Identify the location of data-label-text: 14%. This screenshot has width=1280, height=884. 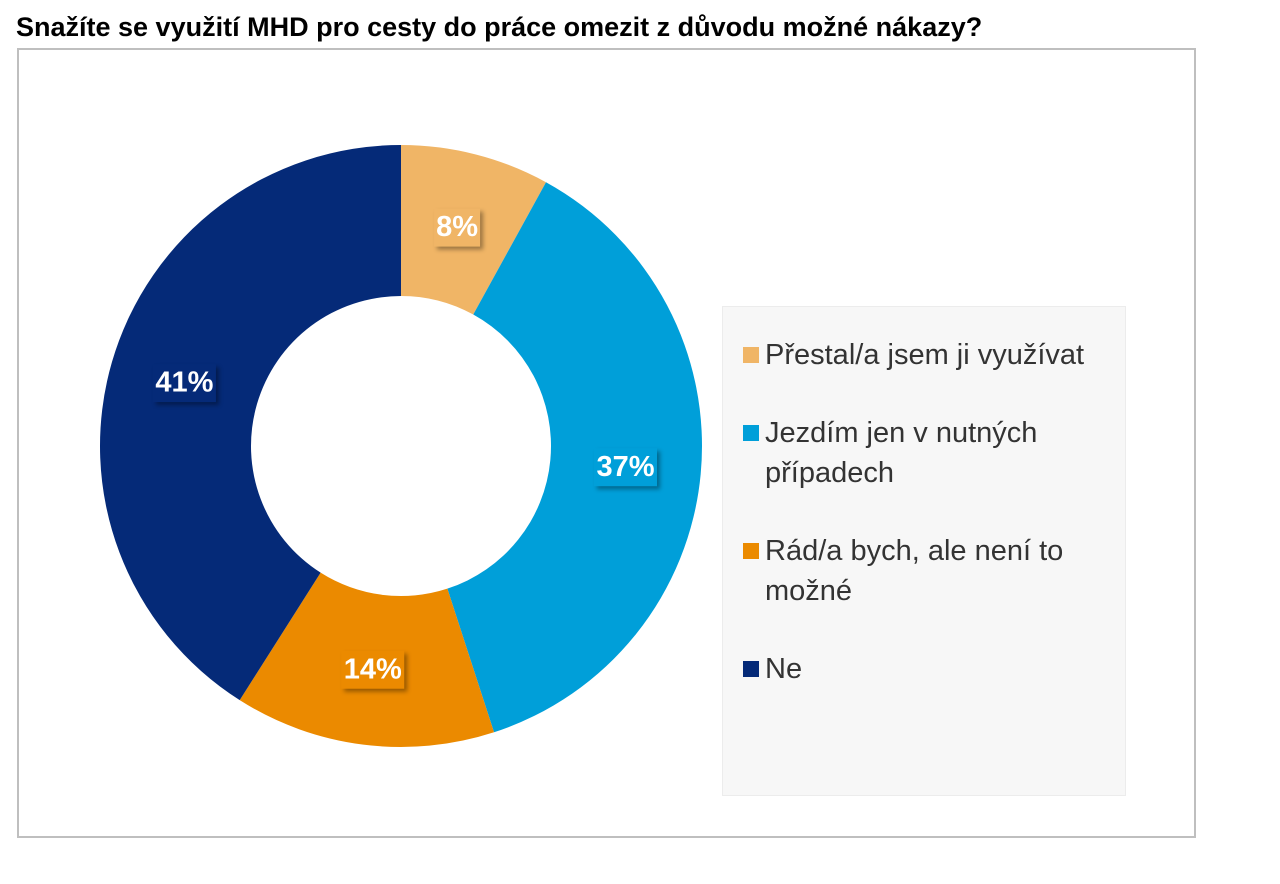
(373, 669).